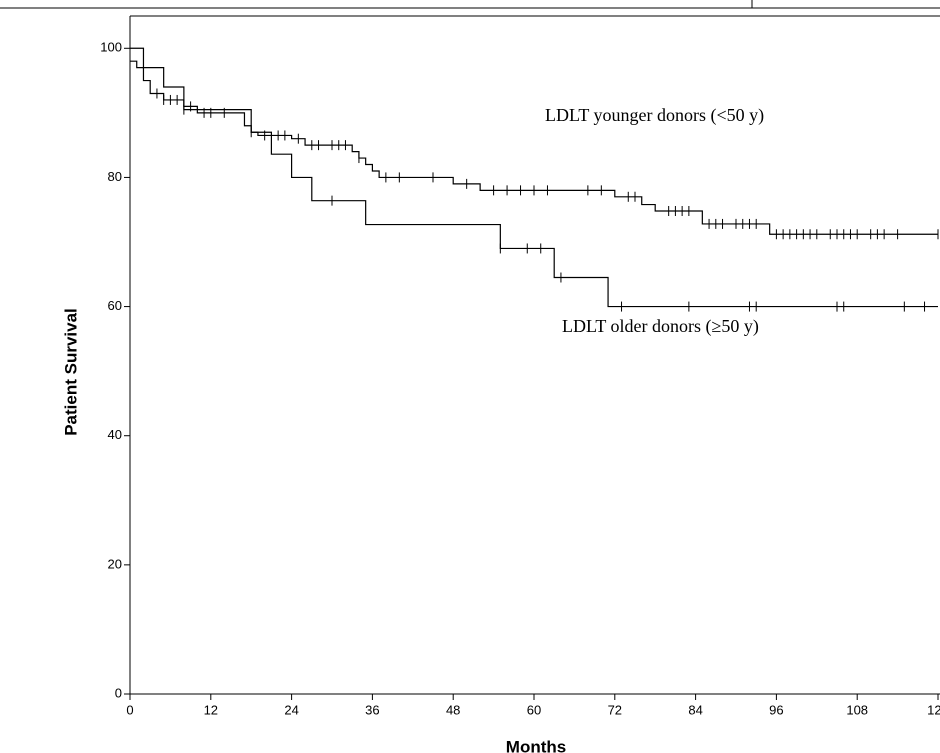 The image size is (940, 753). What do you see at coordinates (933, 709) in the screenshot?
I see `x-tick-label: 120` at bounding box center [933, 709].